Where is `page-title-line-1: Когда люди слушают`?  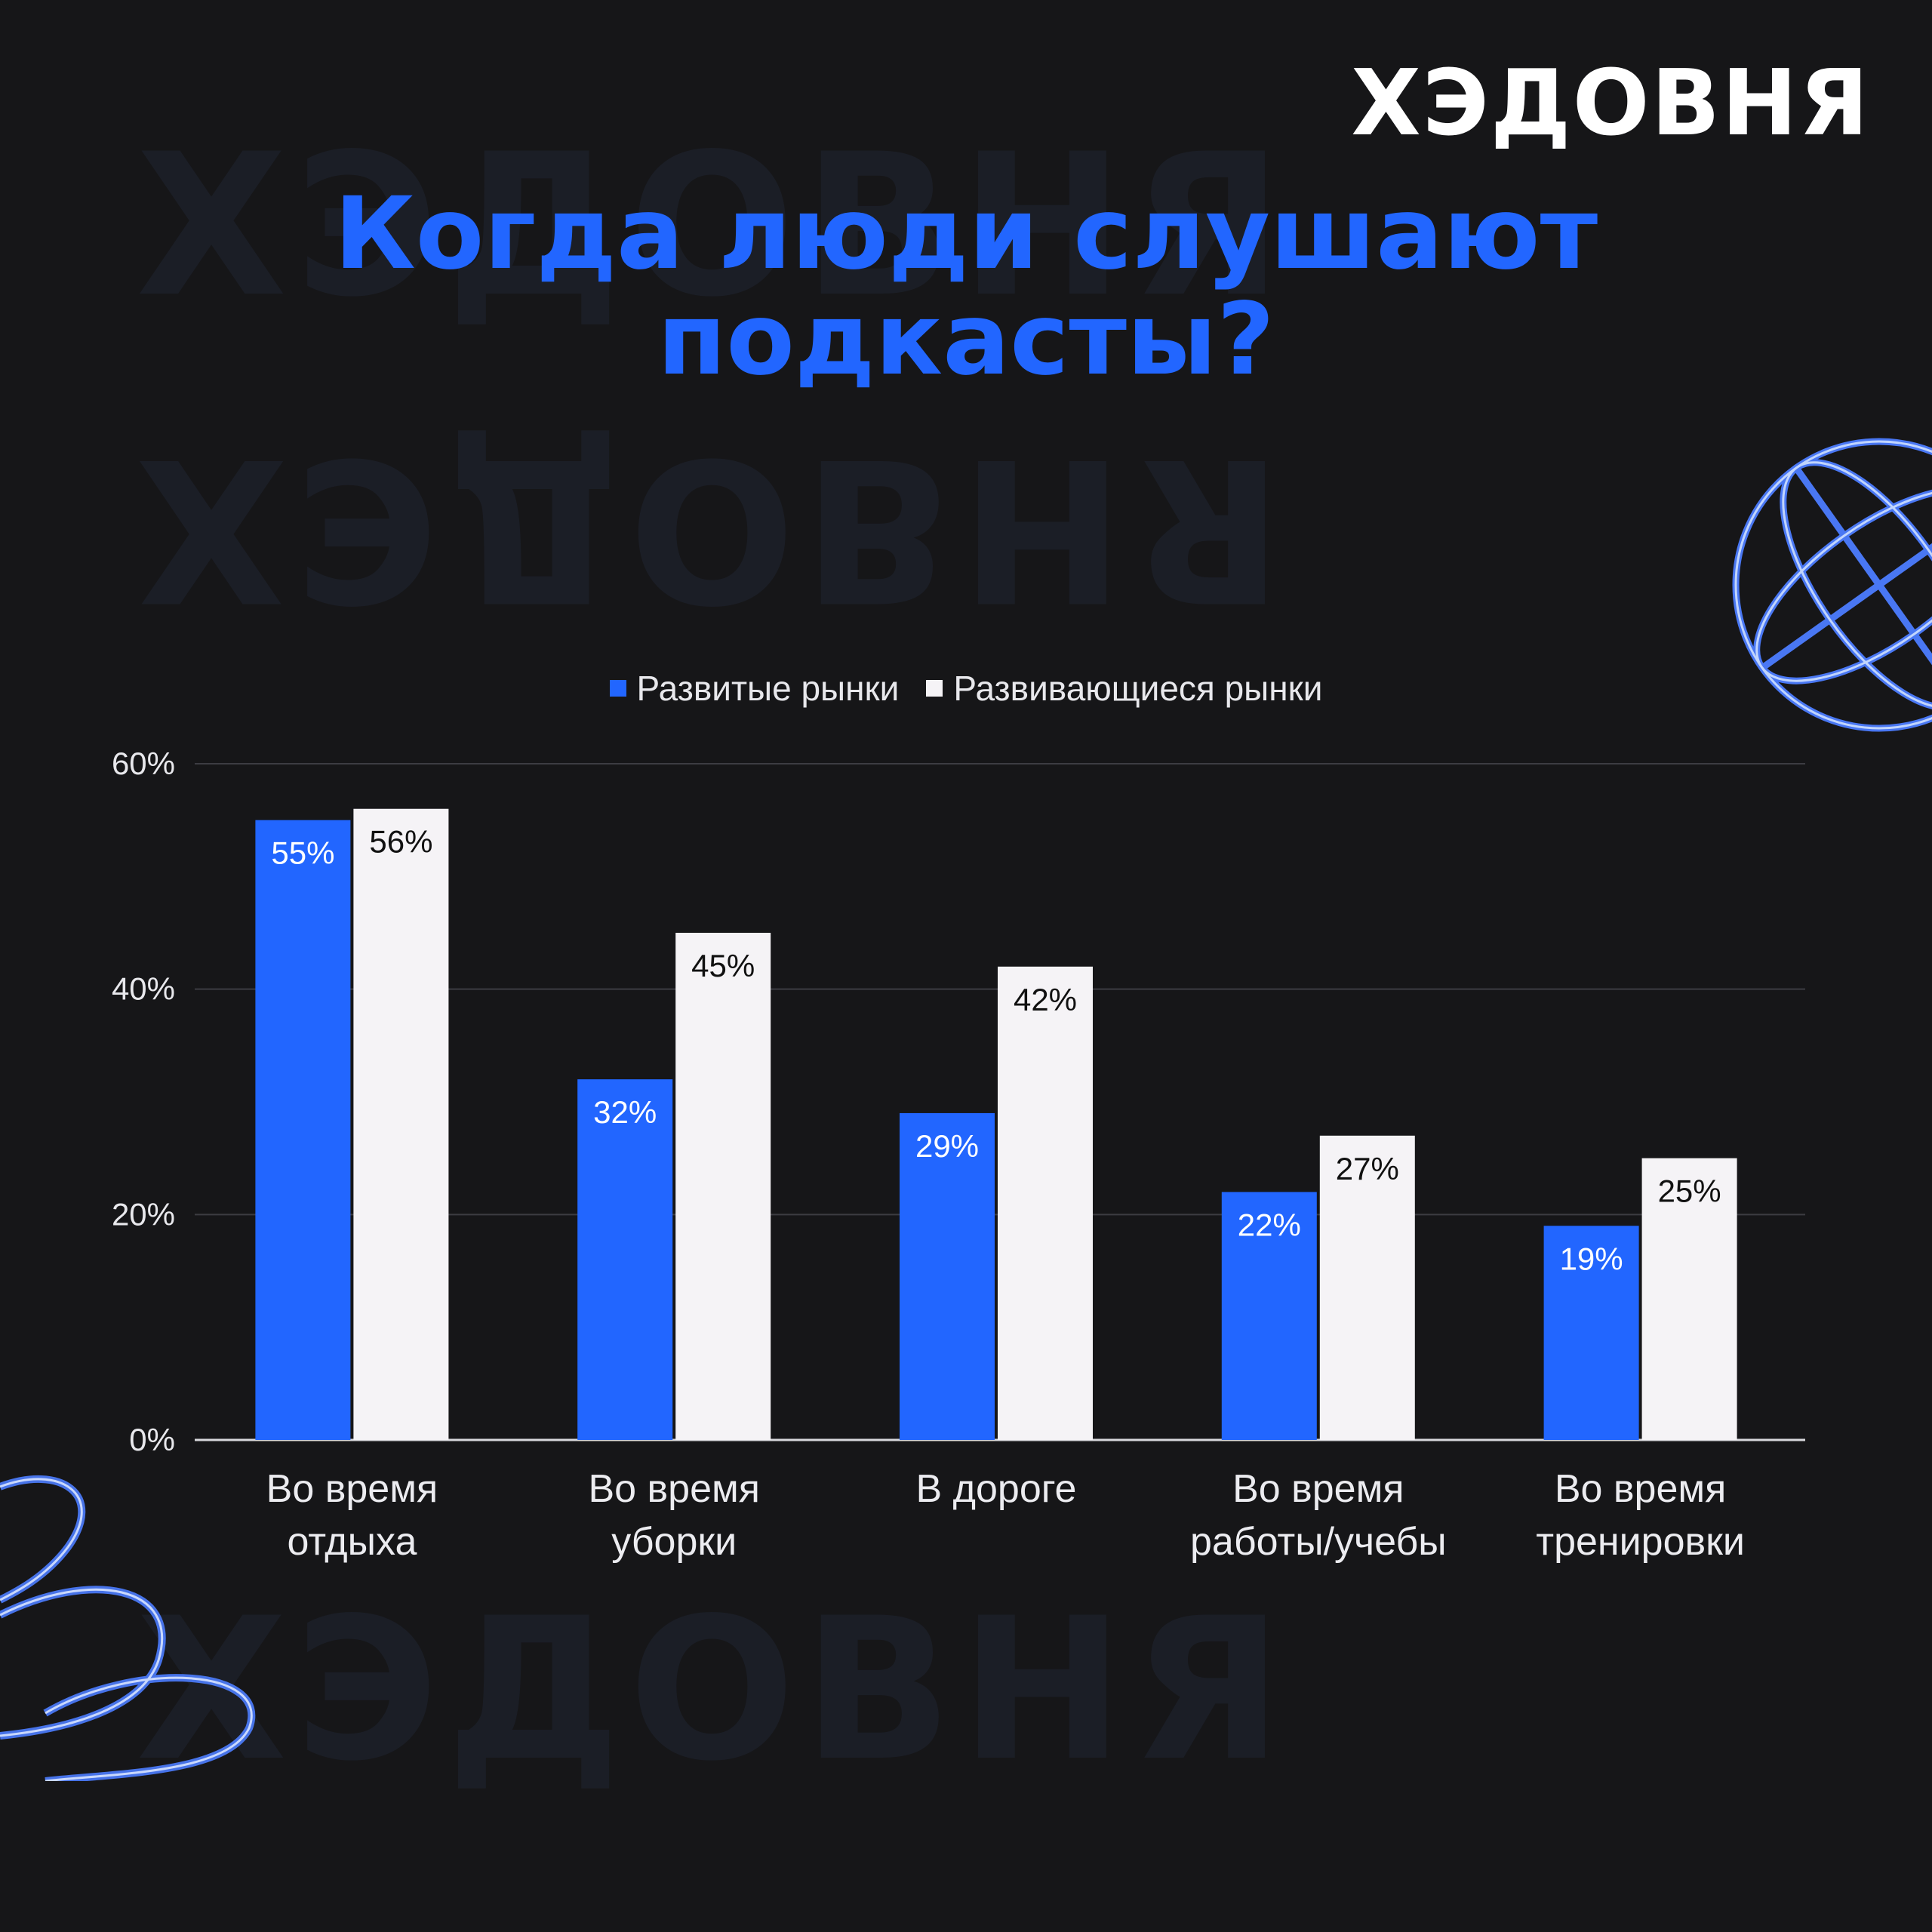
page-title-line-1: Когда люди слушают is located at coordinates (966, 234).